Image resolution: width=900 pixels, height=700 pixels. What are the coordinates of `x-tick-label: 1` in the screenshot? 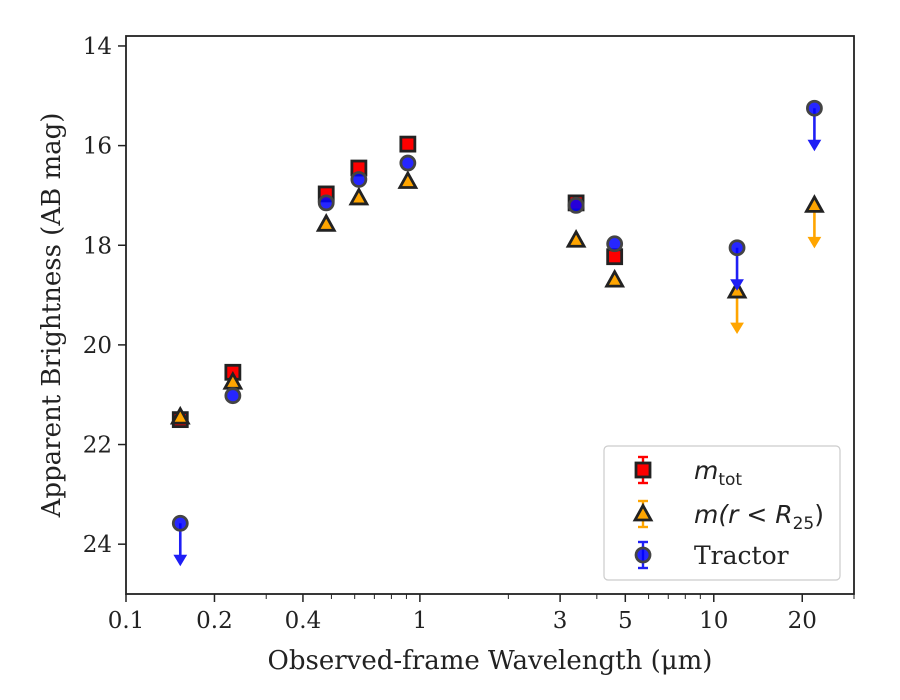 It's located at (420, 621).